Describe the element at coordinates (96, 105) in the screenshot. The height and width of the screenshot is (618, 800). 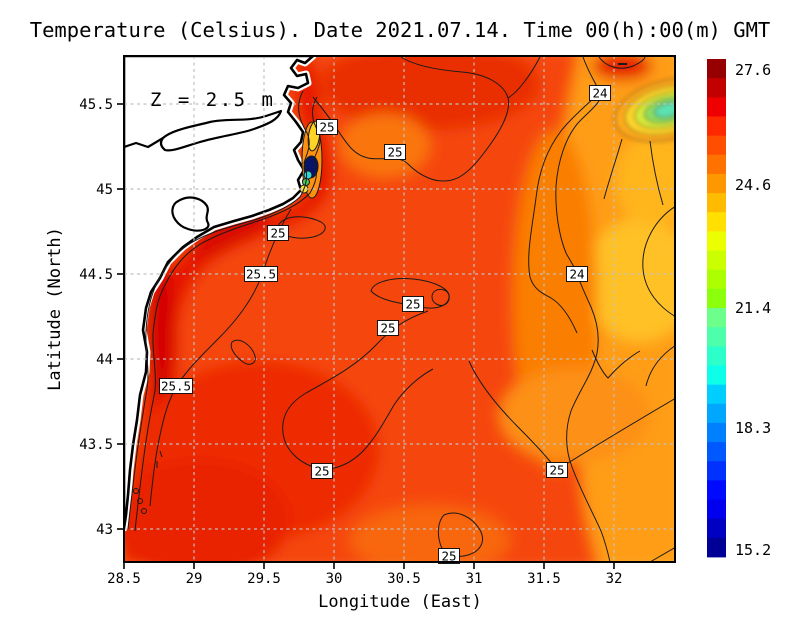
I see `y-axis-tick-label: 45.5` at that location.